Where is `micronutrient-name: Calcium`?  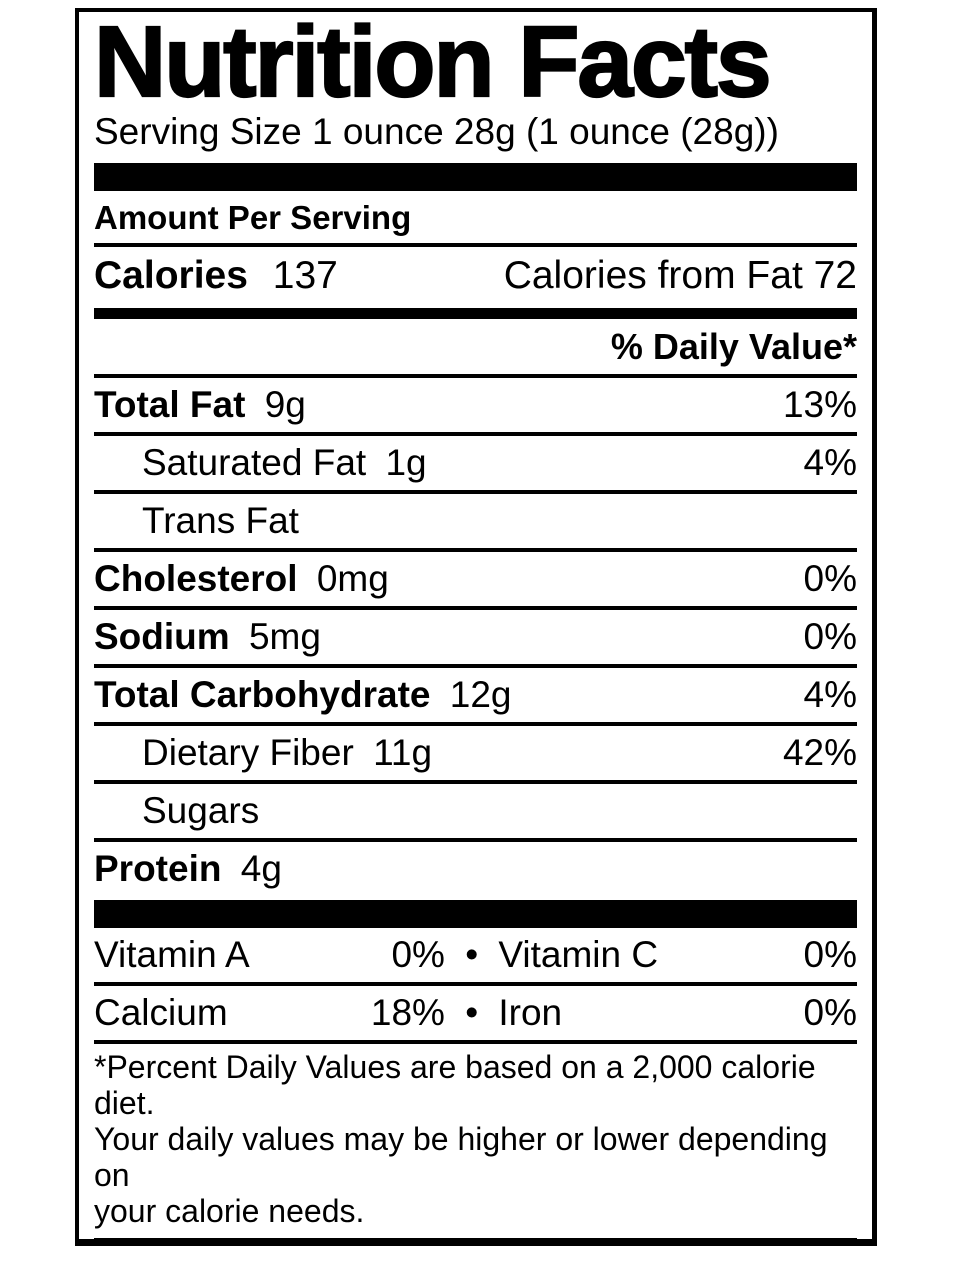 micronutrient-name: Calcium is located at coordinates (161, 1012).